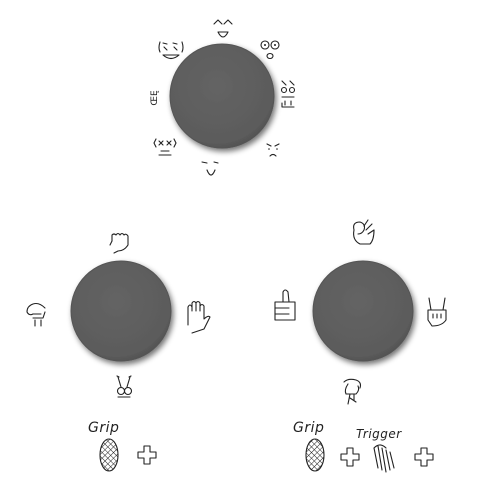  Describe the element at coordinates (379, 434) in the screenshot. I see `trigger-label: Trigger` at that location.